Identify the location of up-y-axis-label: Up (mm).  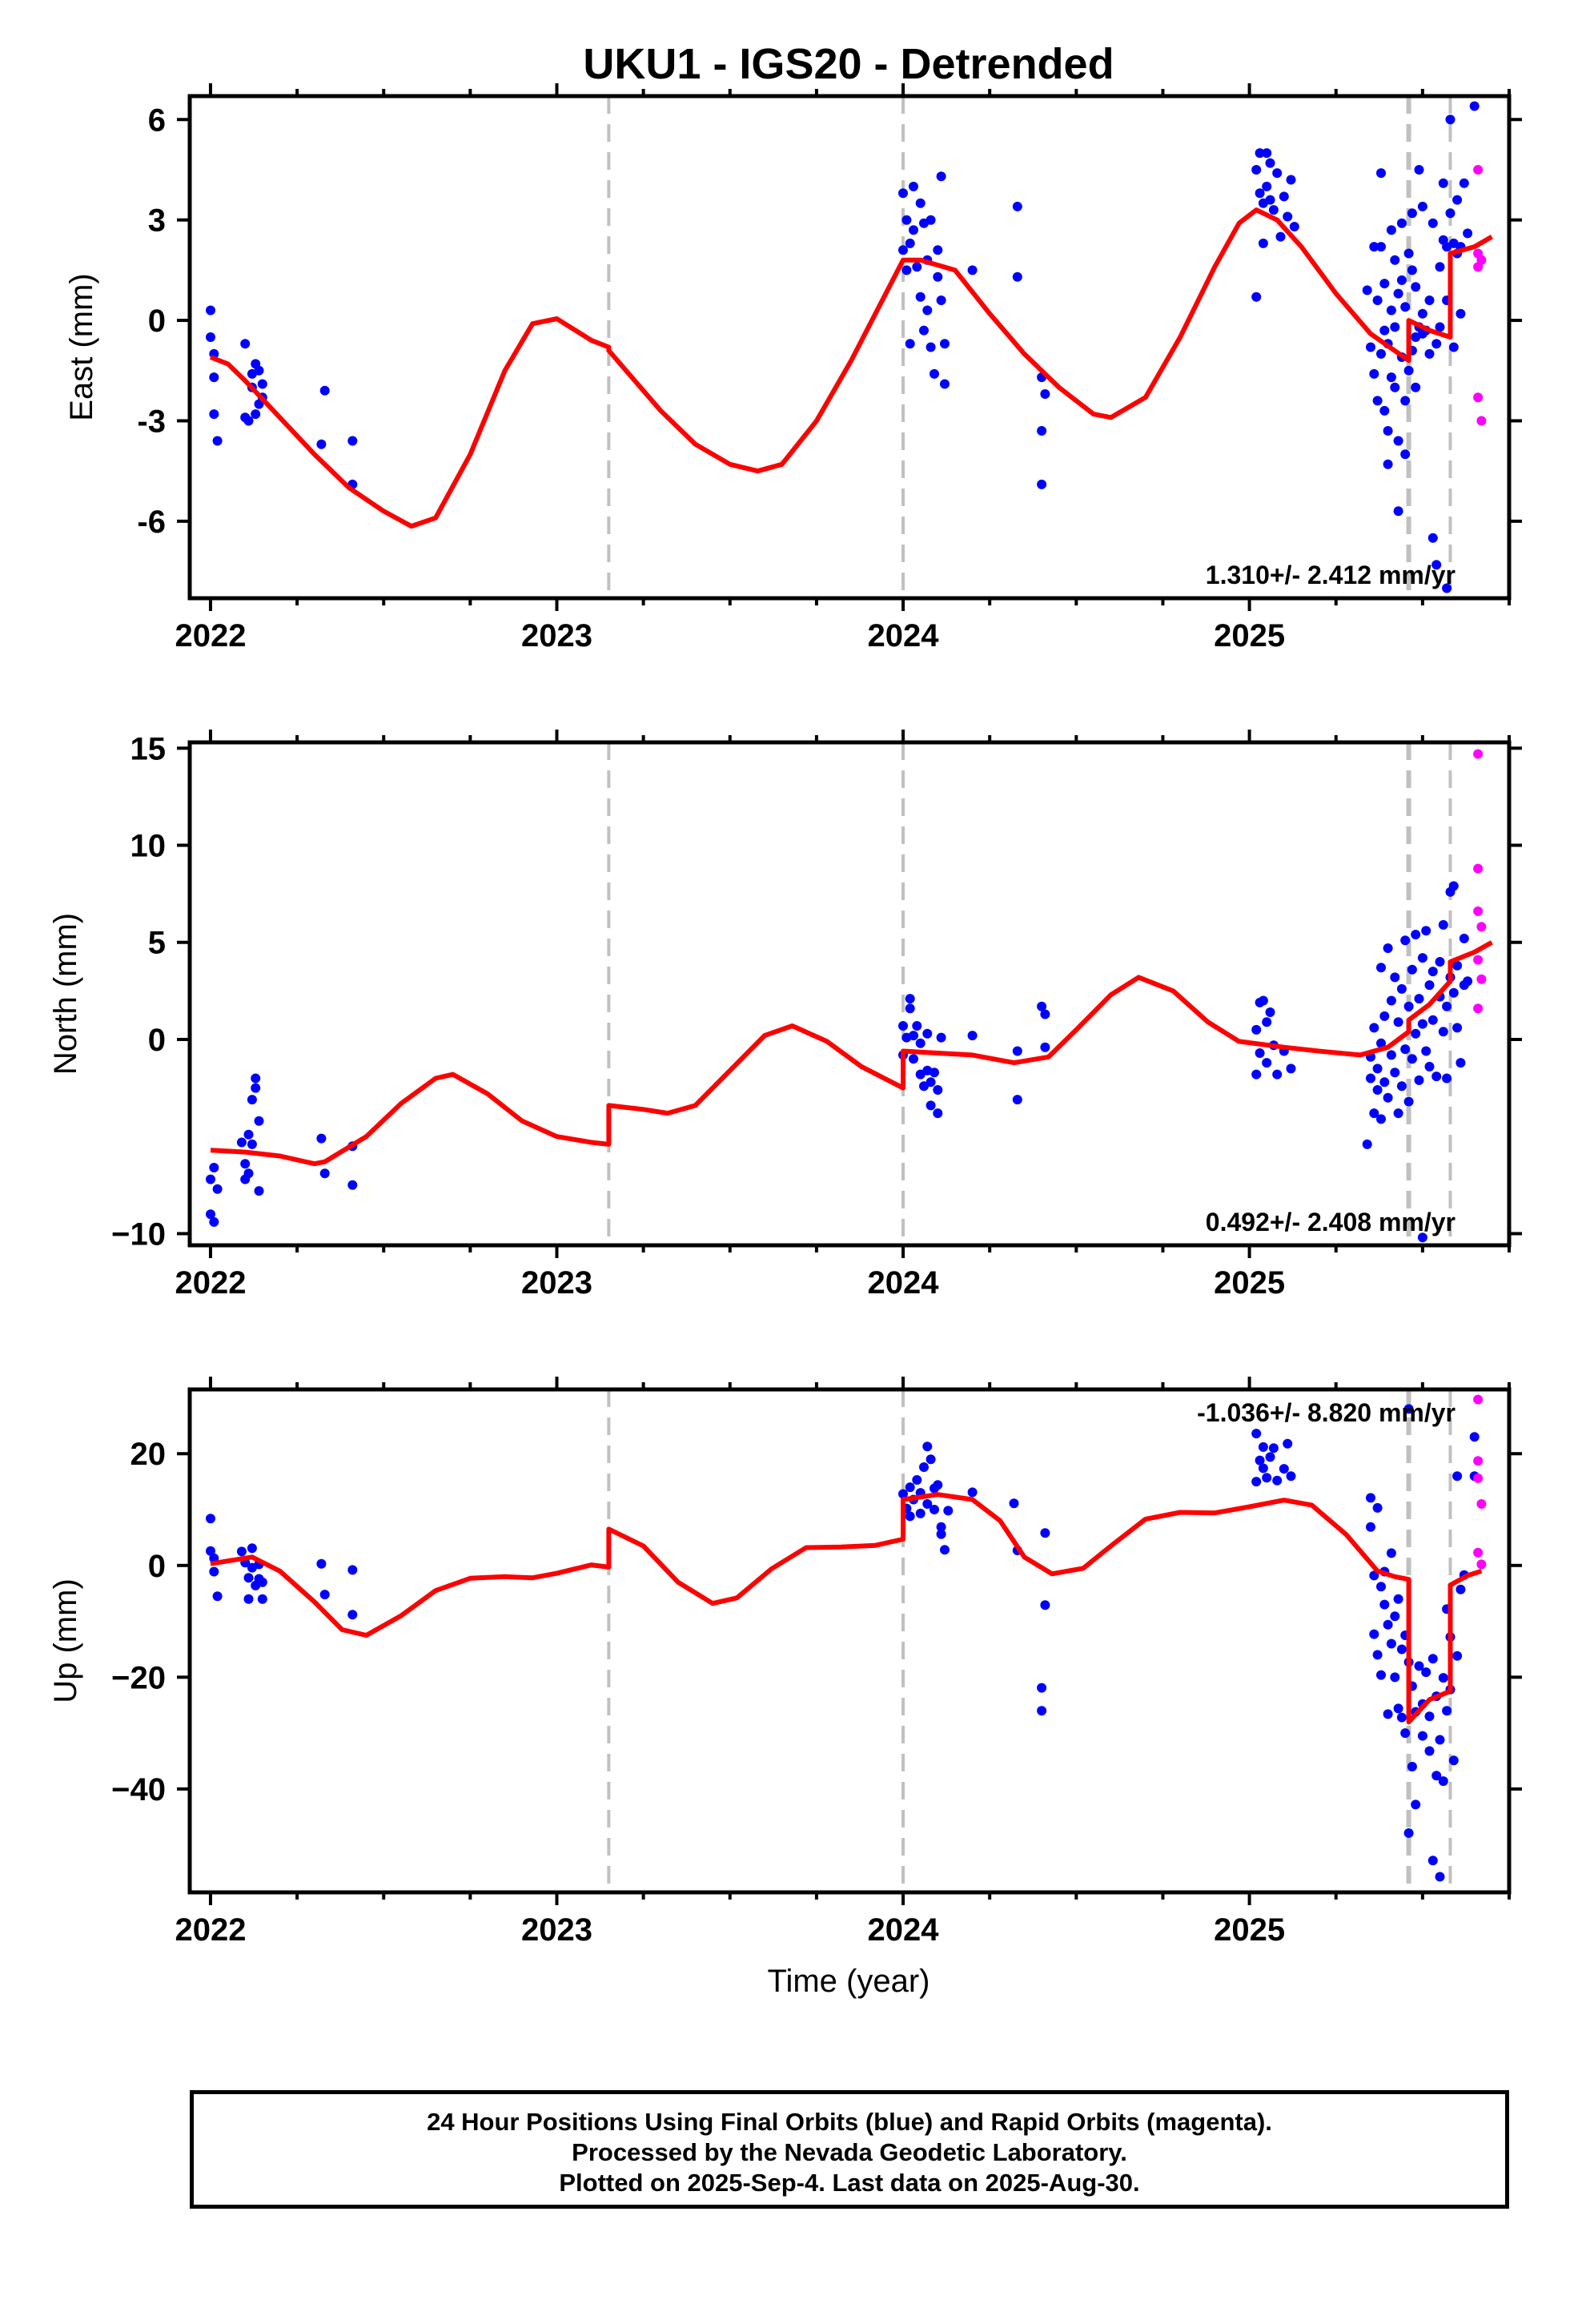
(65, 1640).